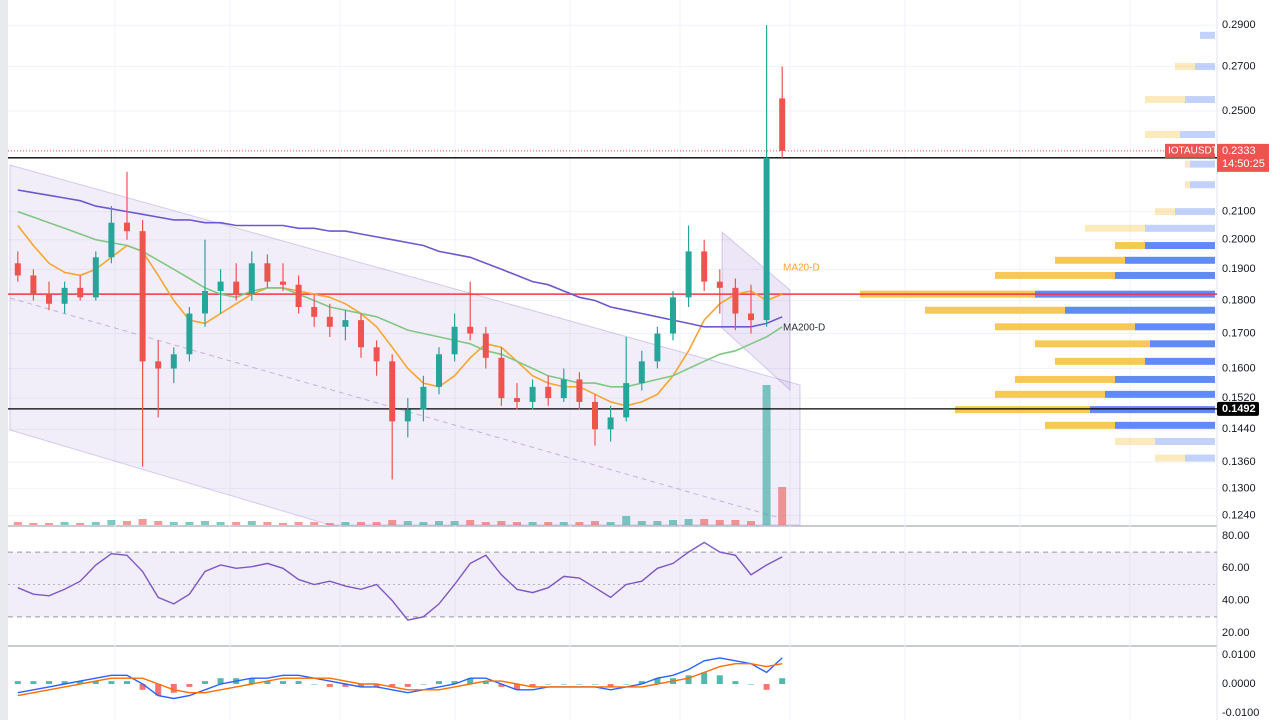 The image size is (1280, 720). Describe the element at coordinates (400, 678) in the screenshot. I see `macd-line` at that location.